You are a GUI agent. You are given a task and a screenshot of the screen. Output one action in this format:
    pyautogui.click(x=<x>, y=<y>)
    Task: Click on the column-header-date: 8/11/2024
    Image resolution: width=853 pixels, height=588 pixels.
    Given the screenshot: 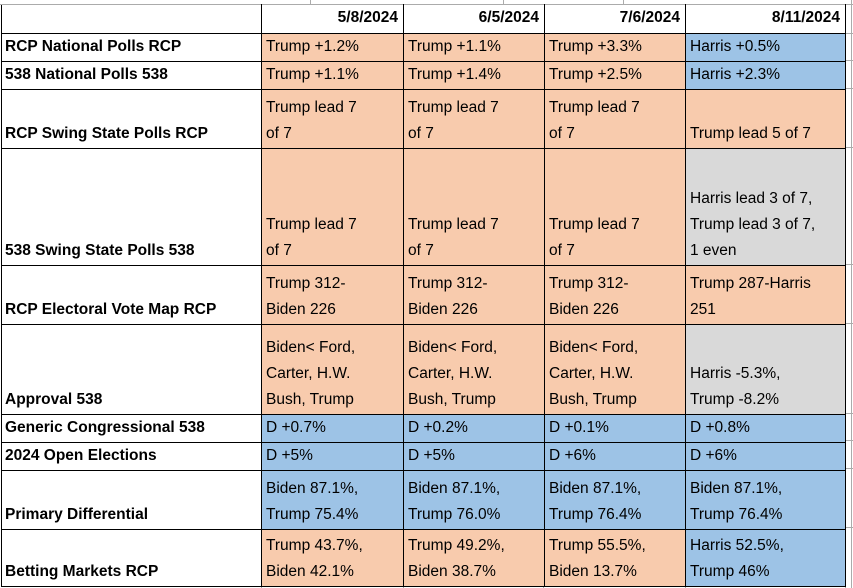 What is the action you would take?
    pyautogui.click(x=765, y=19)
    